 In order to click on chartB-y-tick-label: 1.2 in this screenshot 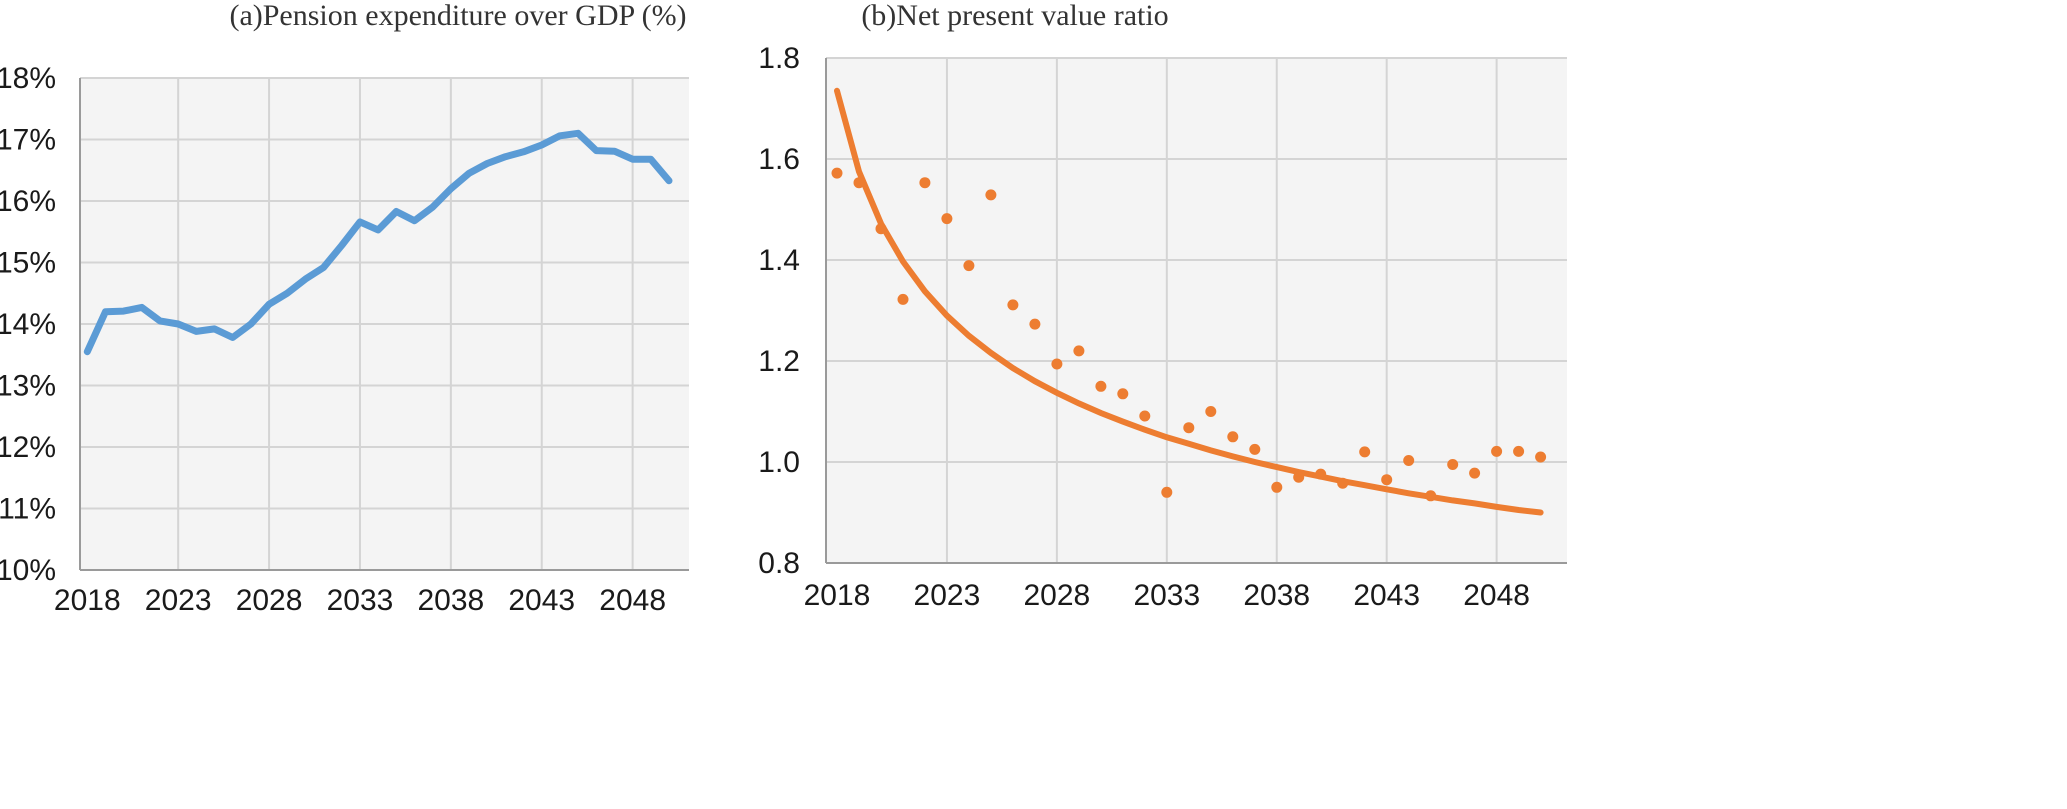, I will do `click(779, 361)`.